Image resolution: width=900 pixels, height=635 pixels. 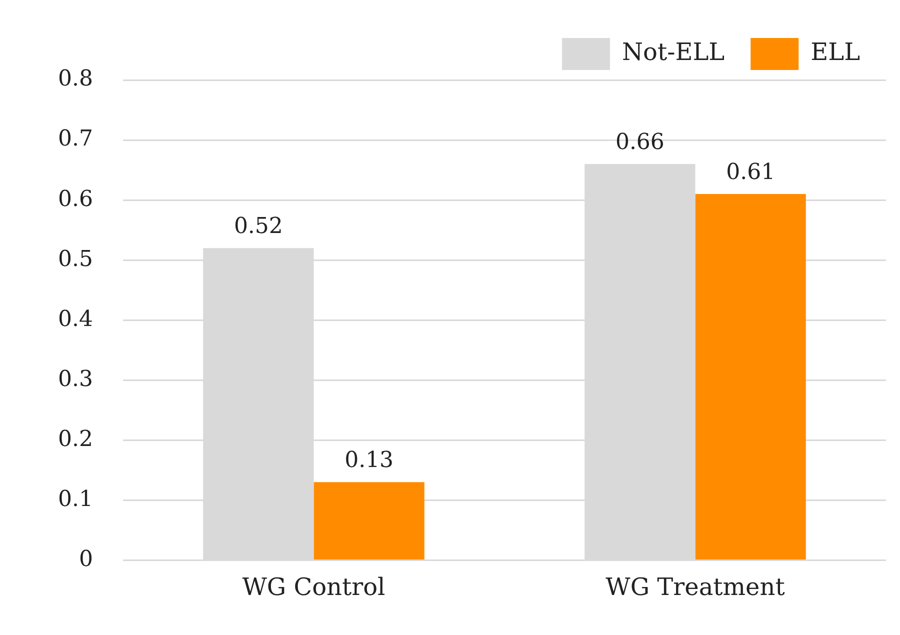 I want to click on y-tick-label: 0.7, so click(x=75, y=139).